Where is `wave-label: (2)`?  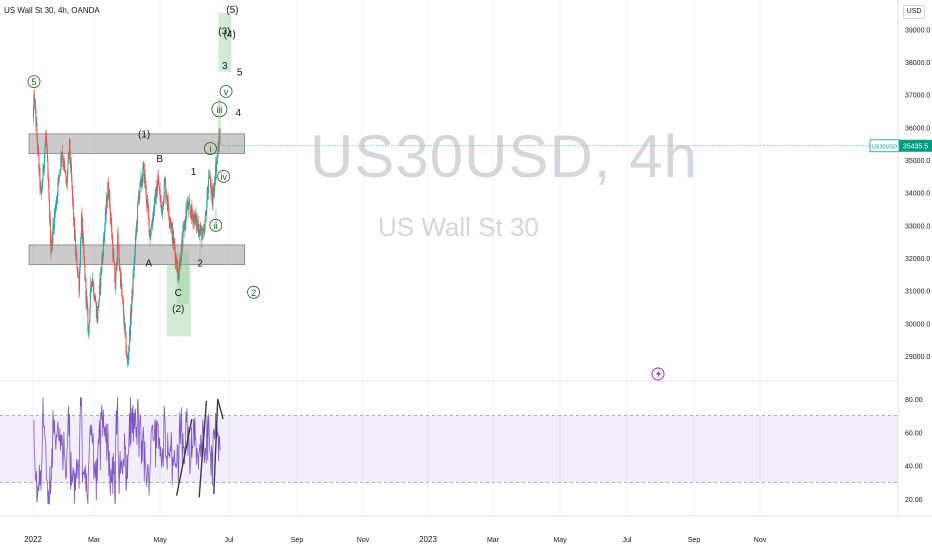 wave-label: (2) is located at coordinates (178, 309).